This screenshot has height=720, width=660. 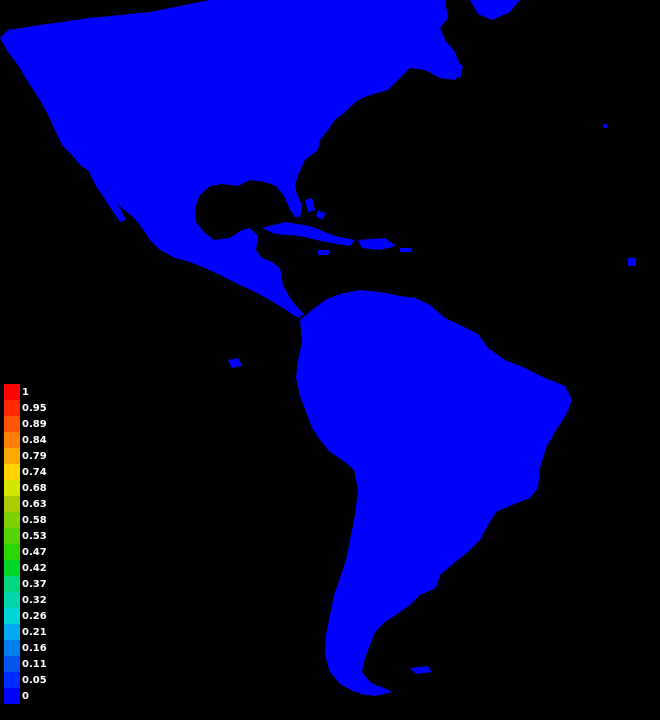 What do you see at coordinates (605, 126) in the screenshot?
I see `bermuda` at bounding box center [605, 126].